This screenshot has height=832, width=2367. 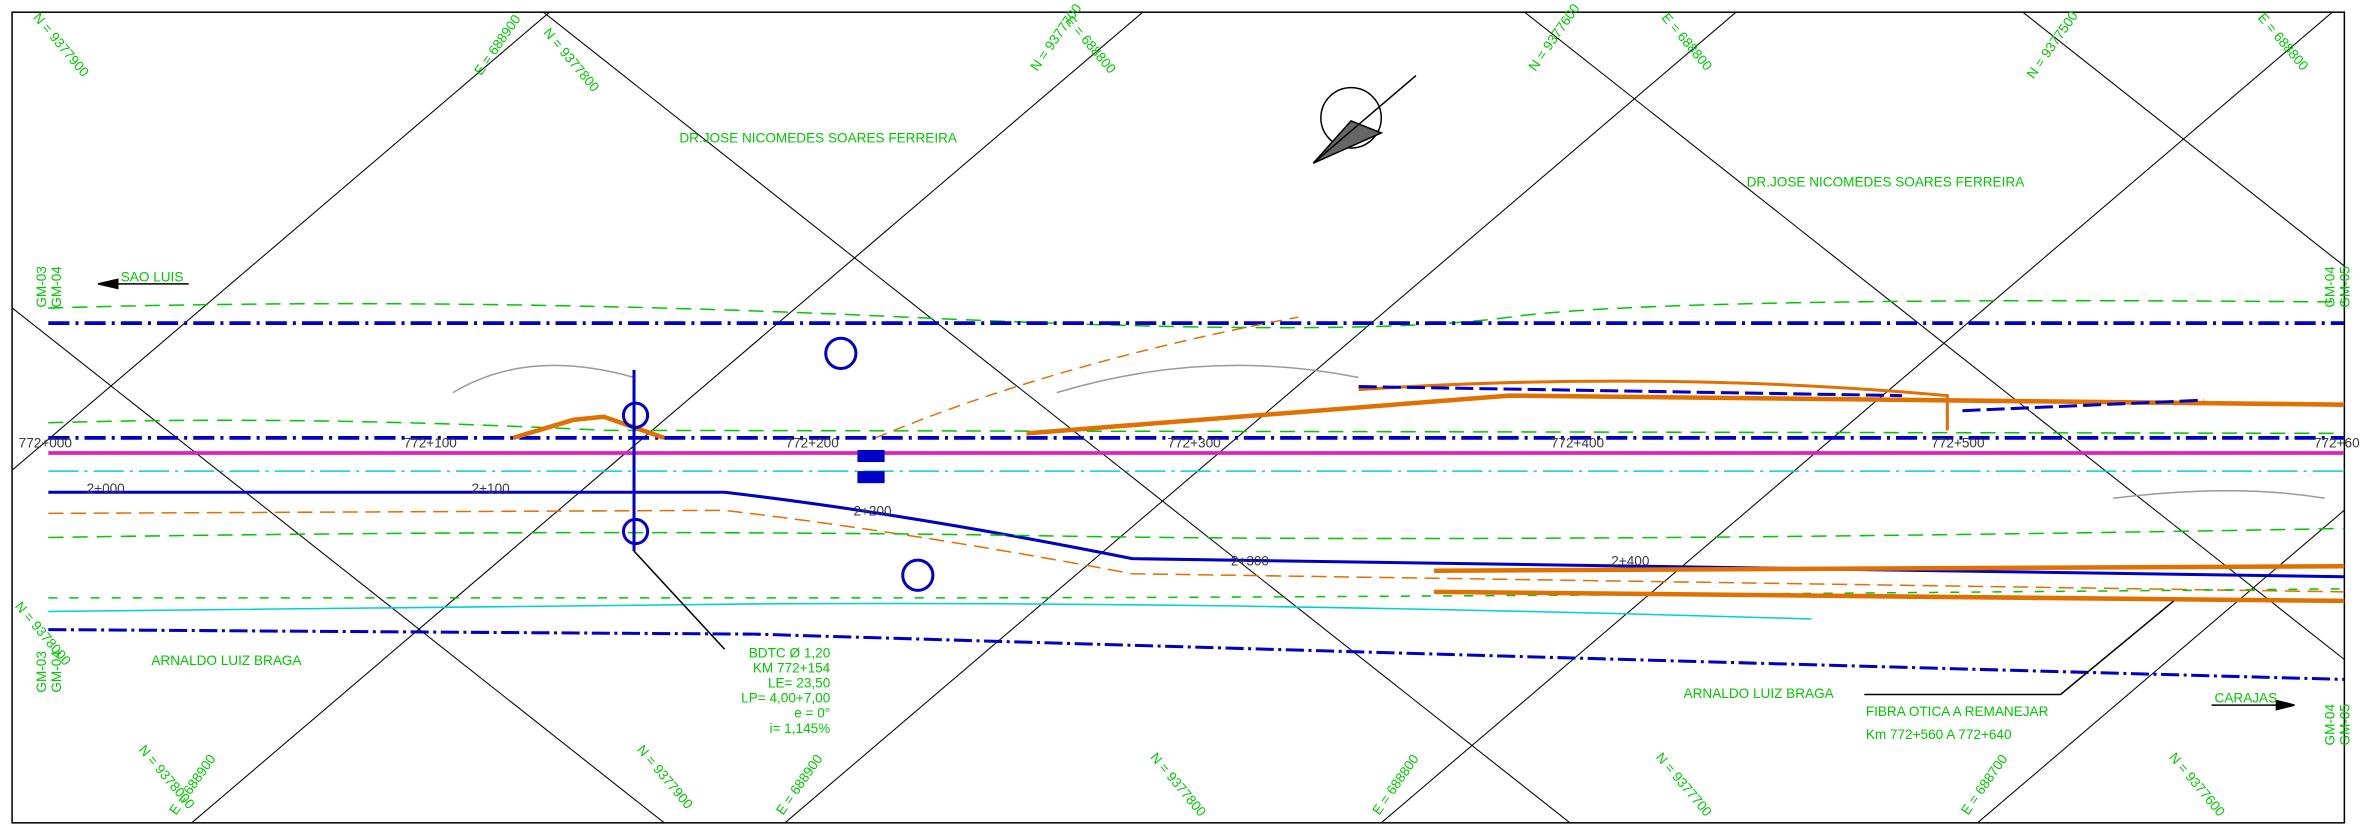 What do you see at coordinates (792, 667) in the screenshot?
I see `culvert-note: KM 772+154` at bounding box center [792, 667].